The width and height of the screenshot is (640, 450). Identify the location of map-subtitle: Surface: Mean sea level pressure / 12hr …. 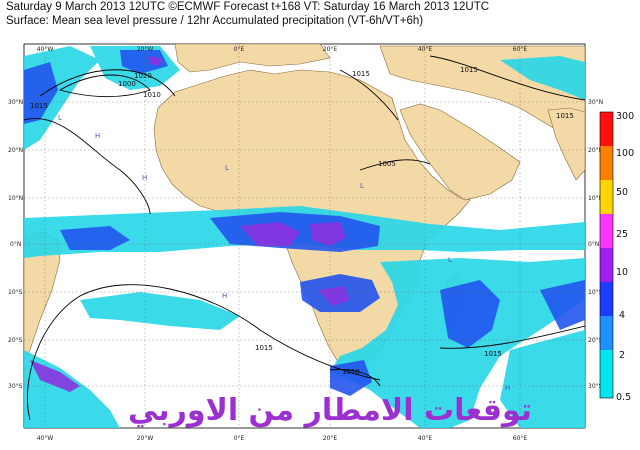
(215, 21).